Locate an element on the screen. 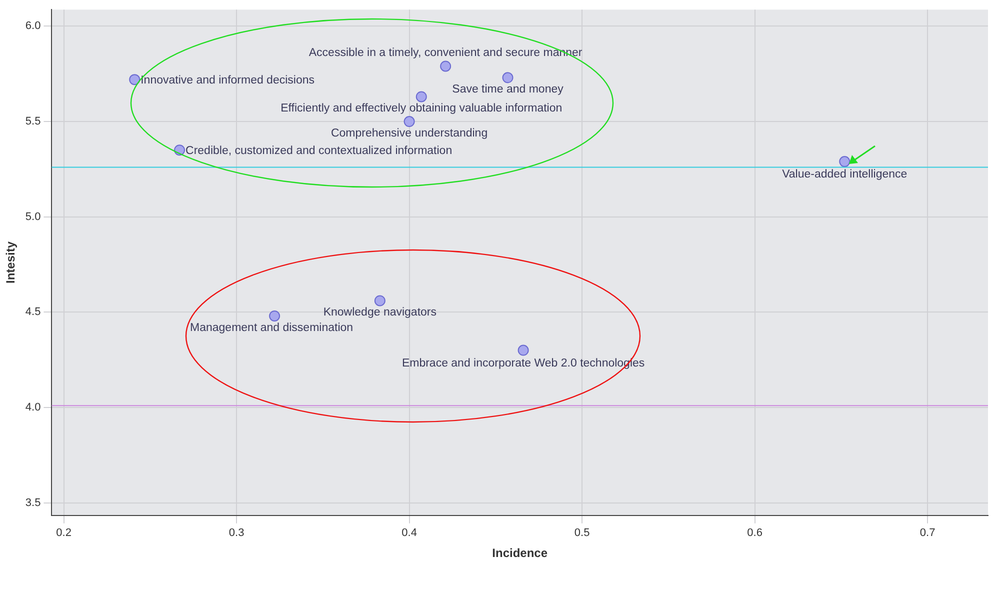 The width and height of the screenshot is (1000, 595). data-label: Credible, customized and contextualized information is located at coordinates (319, 151).